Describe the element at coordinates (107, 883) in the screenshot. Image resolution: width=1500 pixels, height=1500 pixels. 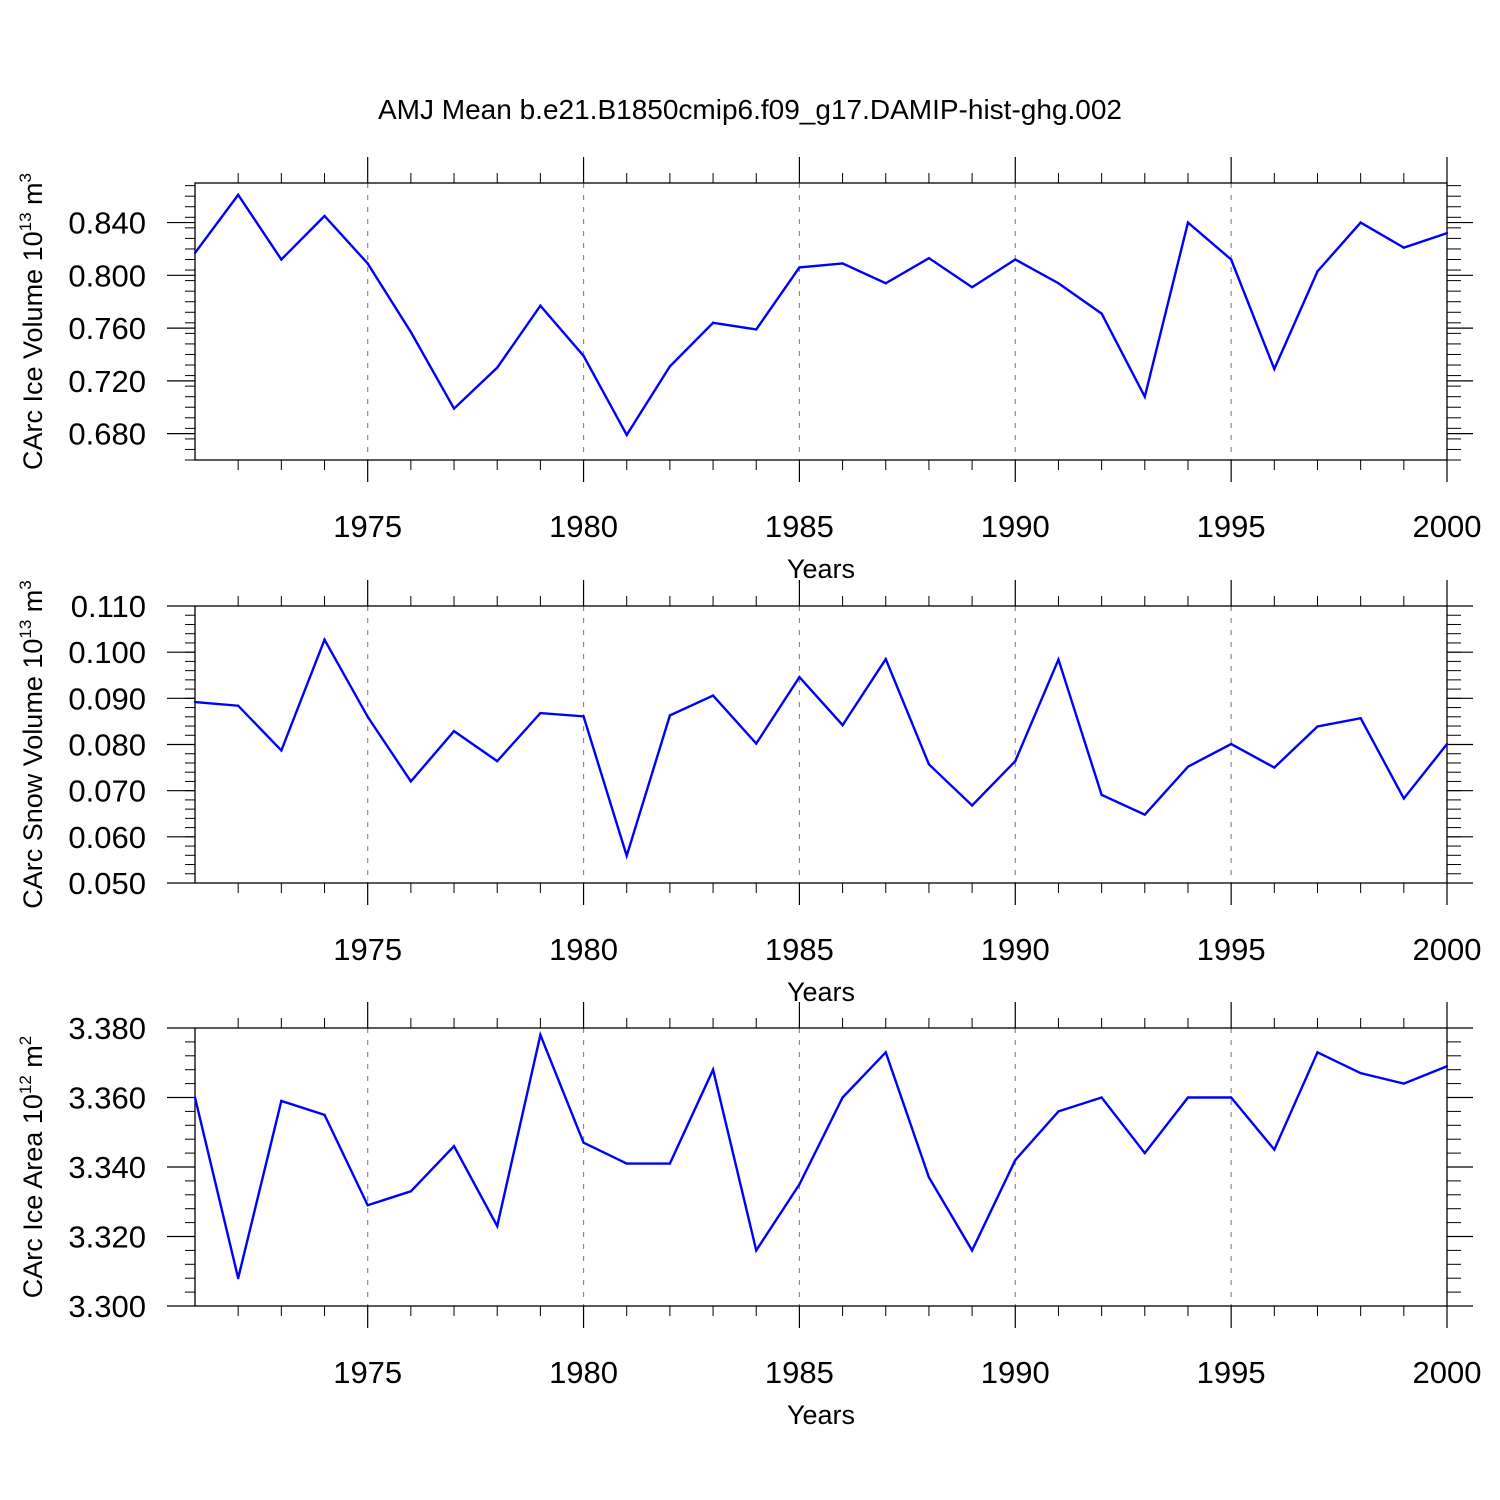
I see `y-tick-label: 0.050` at that location.